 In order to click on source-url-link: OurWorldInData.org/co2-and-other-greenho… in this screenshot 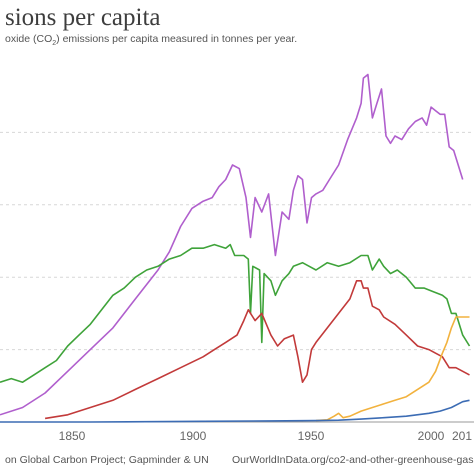, I will do `click(353, 460)`.